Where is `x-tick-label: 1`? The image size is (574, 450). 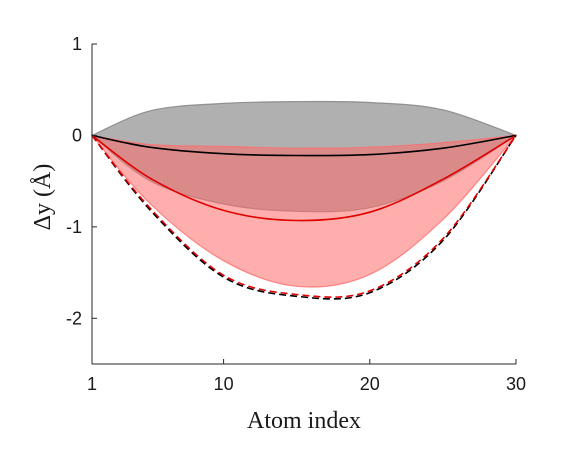 x-tick-label: 1 is located at coordinates (92, 384).